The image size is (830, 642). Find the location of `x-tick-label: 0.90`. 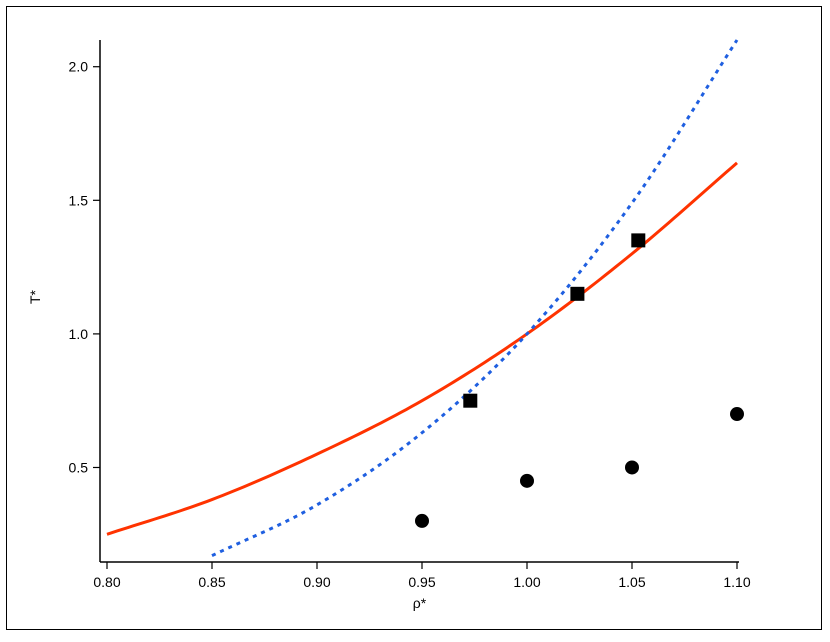

x-tick-label: 0.90 is located at coordinates (316, 582).